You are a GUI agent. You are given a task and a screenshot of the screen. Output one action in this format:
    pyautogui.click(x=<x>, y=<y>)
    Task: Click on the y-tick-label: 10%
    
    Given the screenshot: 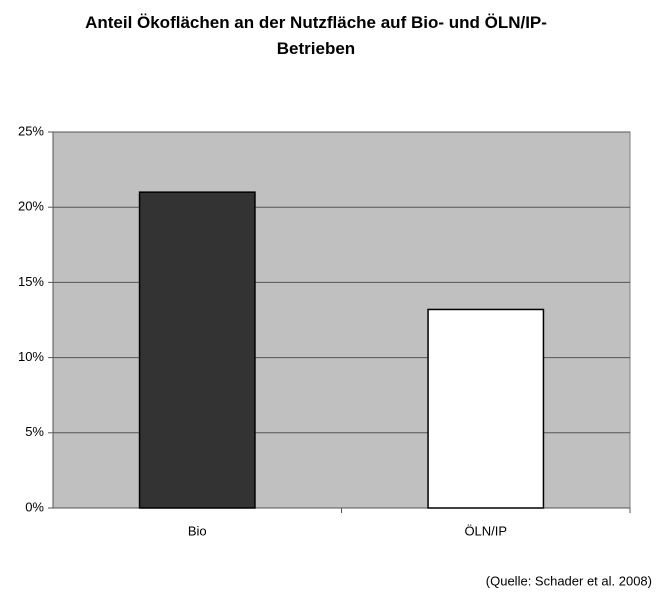 What is the action you would take?
    pyautogui.click(x=31, y=356)
    